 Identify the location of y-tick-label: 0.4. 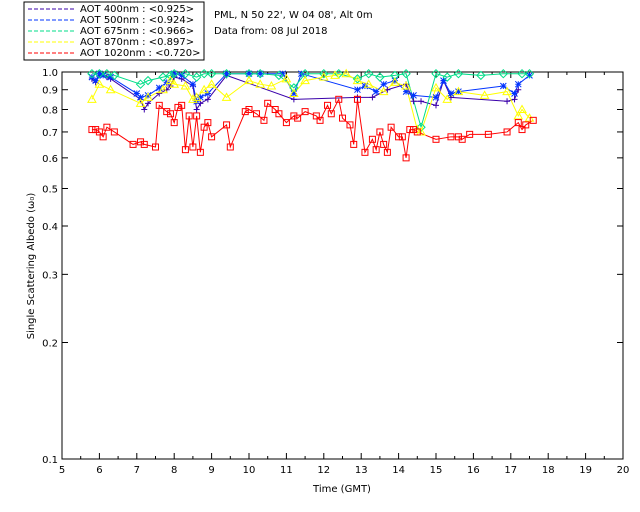
(50, 227).